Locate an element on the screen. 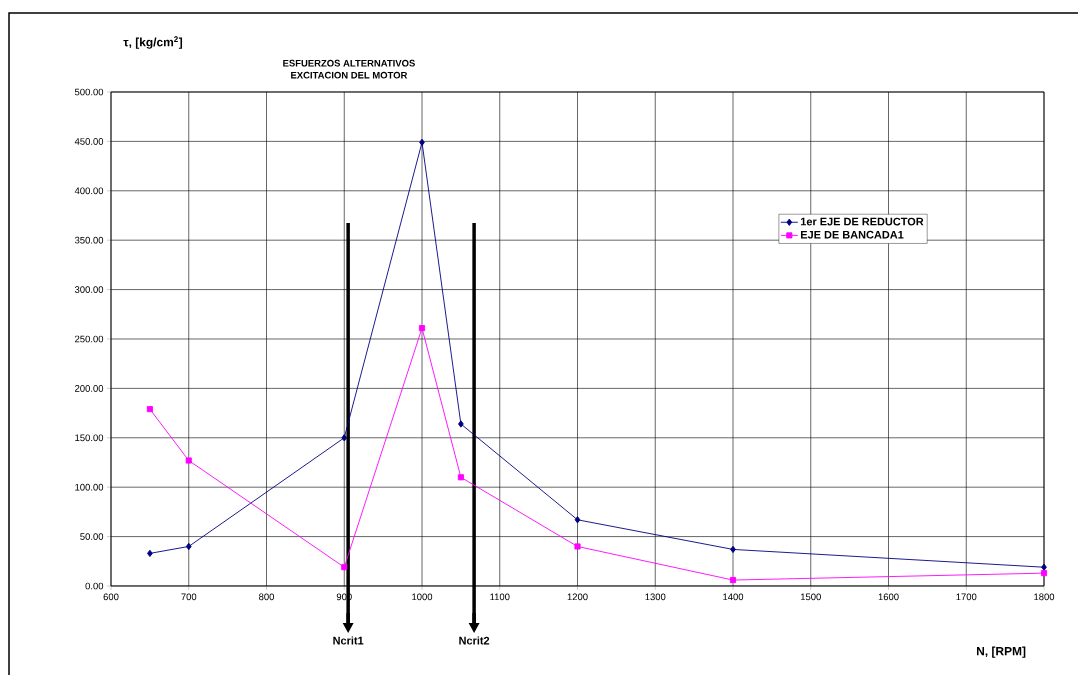 The image size is (1078, 675). y-tick-label: 450.00 is located at coordinates (89, 141).